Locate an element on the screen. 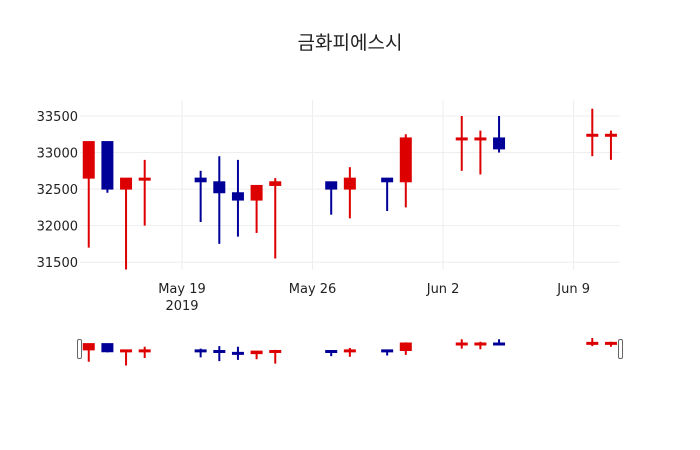 This screenshot has height=450, width=700. x-tick-year: 2019 is located at coordinates (181, 306).